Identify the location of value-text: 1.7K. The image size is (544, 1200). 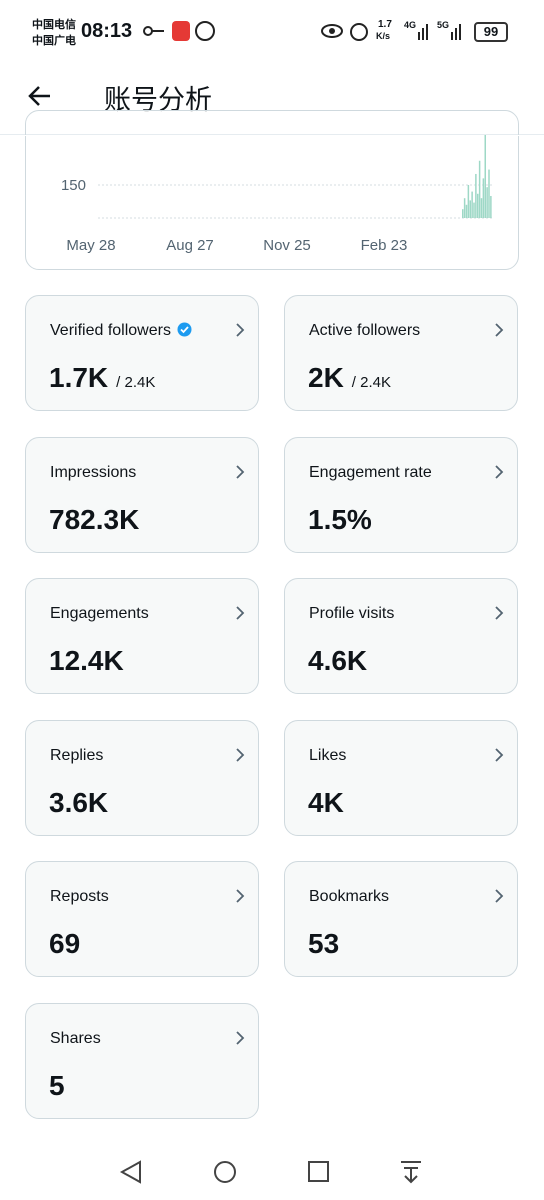
(79, 377).